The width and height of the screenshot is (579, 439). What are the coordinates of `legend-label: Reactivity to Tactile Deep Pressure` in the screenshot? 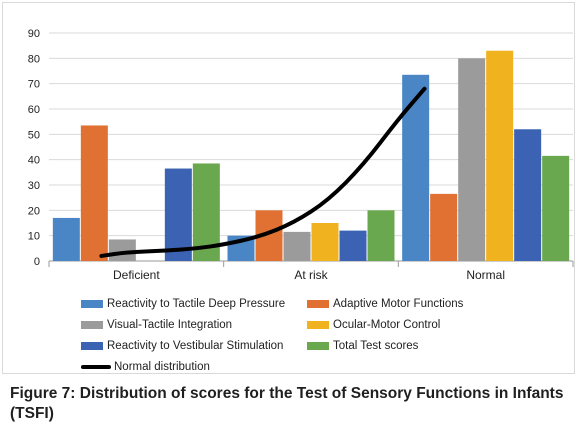 It's located at (196, 303).